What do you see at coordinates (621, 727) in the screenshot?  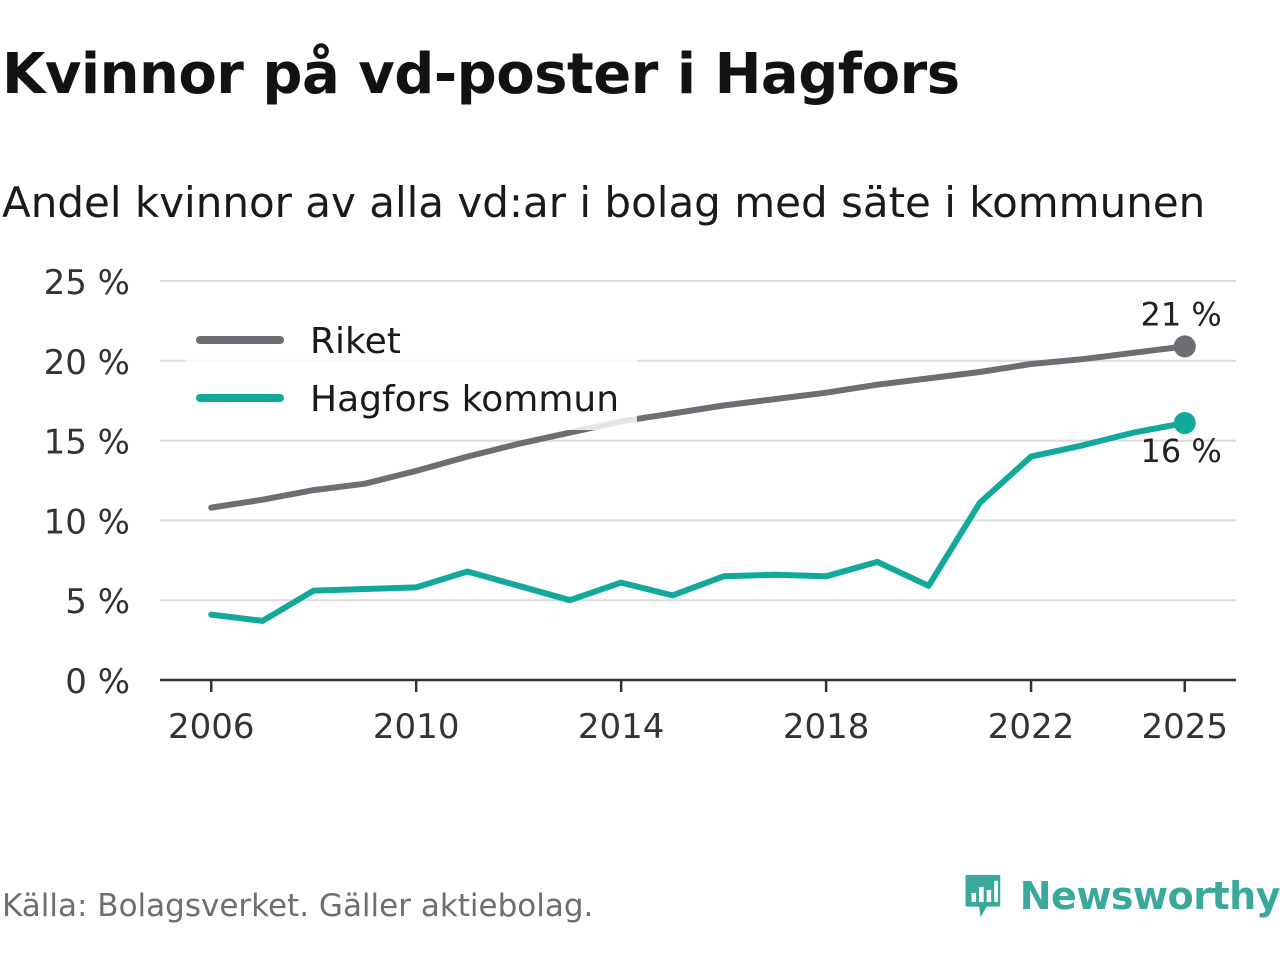 I see `x-tick-label: 2014` at bounding box center [621, 727].